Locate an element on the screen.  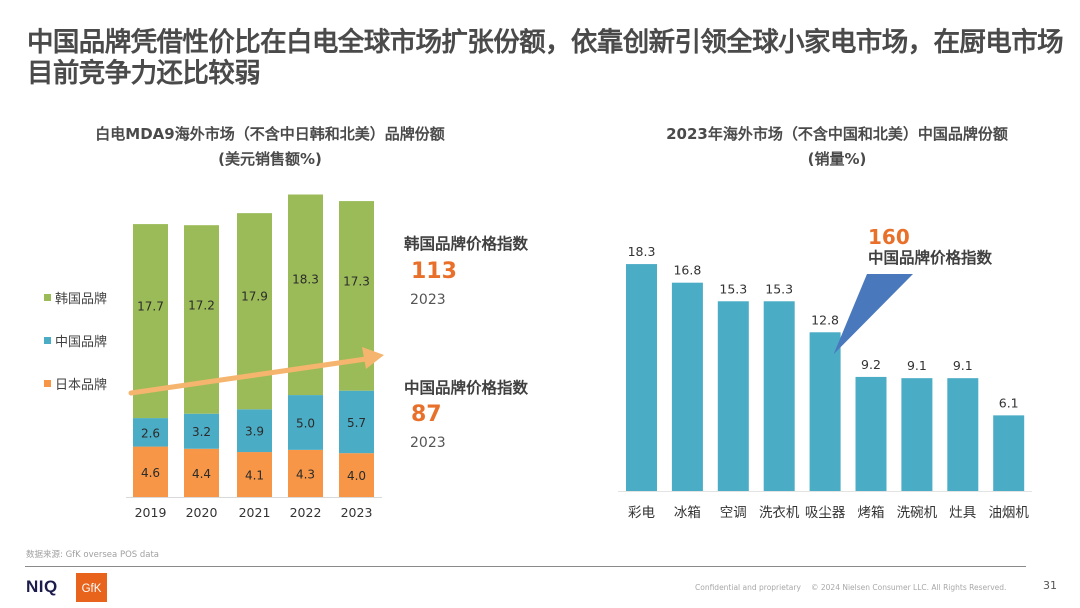
x-tick-label: 灶具 is located at coordinates (962, 513).